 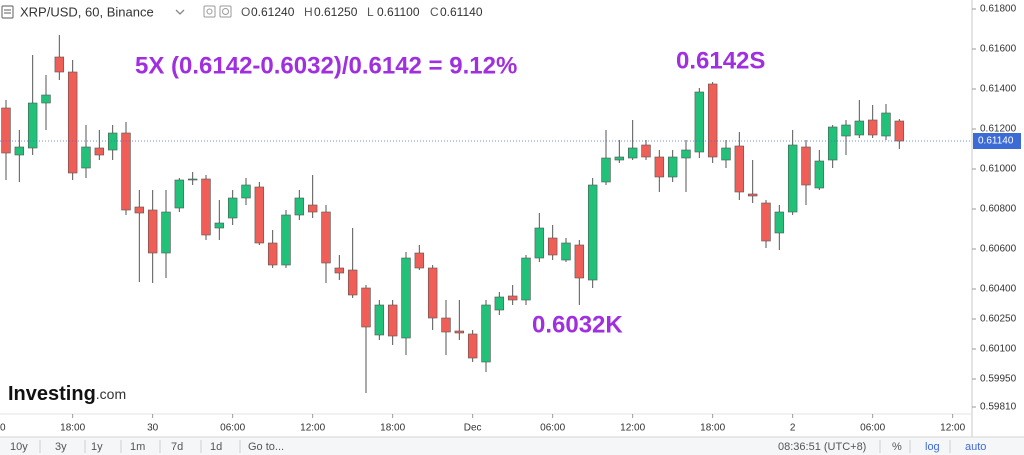 I want to click on auto-toggle: auto, so click(x=975, y=447).